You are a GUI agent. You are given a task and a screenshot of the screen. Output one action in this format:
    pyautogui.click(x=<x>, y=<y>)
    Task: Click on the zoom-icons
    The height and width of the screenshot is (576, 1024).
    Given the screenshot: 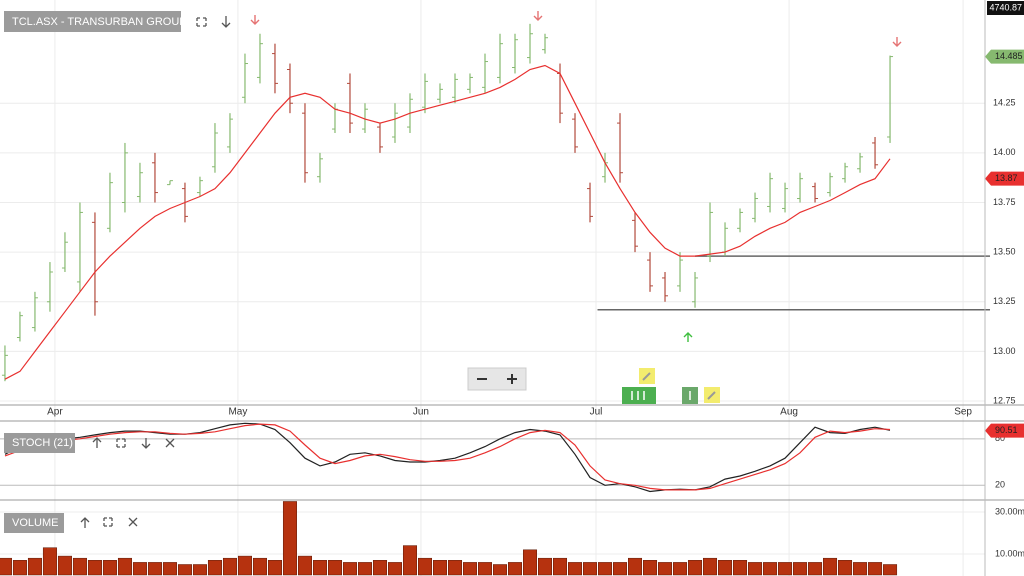 What is the action you would take?
    pyautogui.click(x=497, y=379)
    